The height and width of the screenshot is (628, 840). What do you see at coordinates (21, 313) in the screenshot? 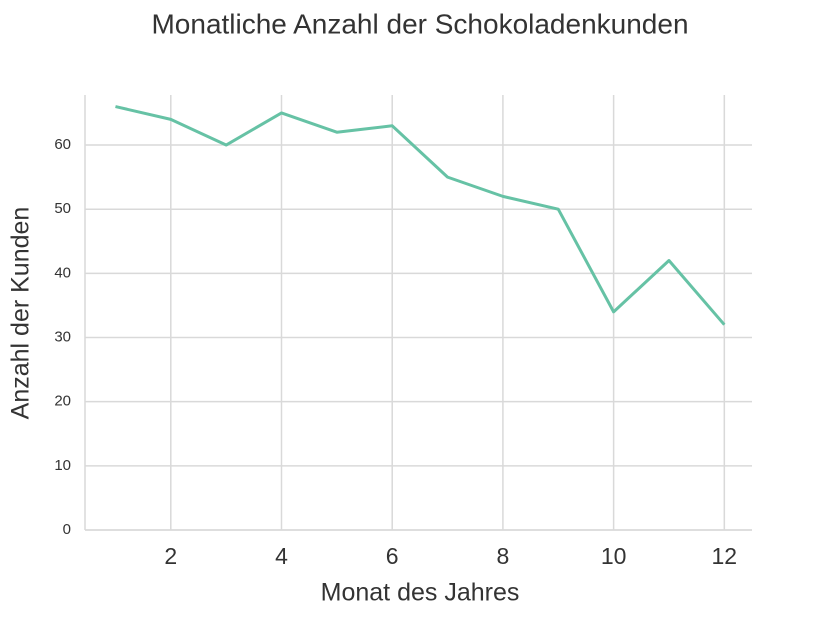
I see `y-axis-label: Anzahl der Kunden` at bounding box center [21, 313].